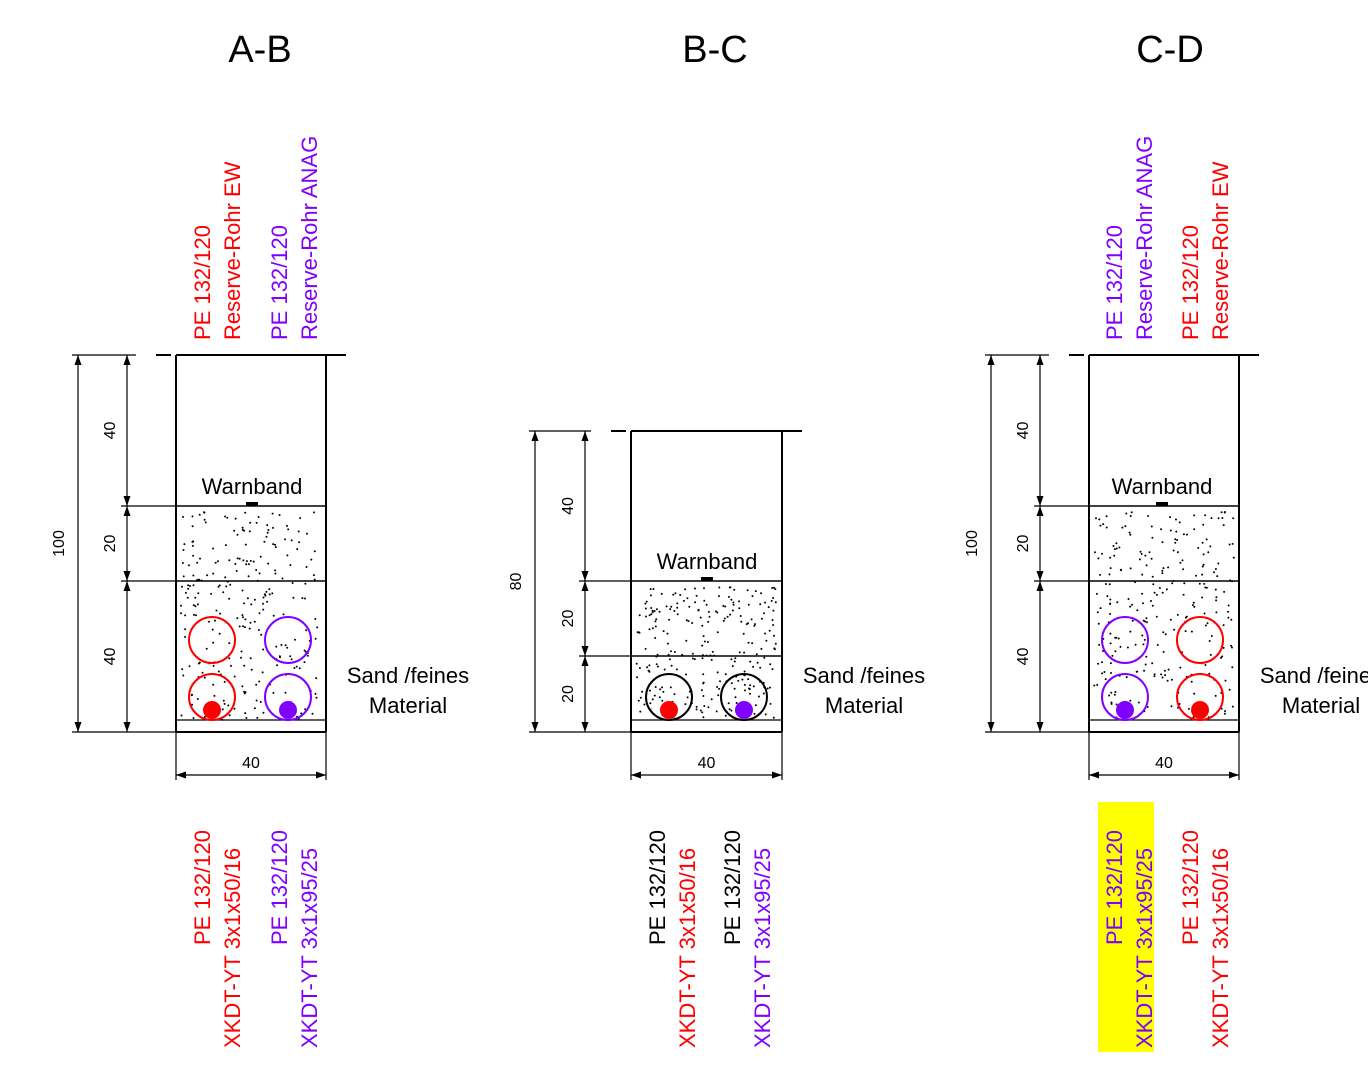  I want to click on warnband-label: Warnband, so click(1162, 486).